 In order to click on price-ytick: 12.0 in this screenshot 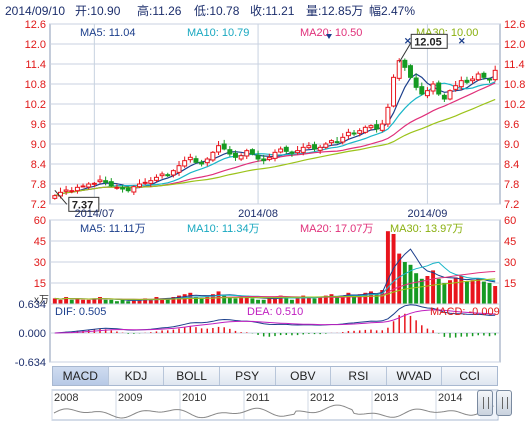, I will do `click(35, 45)`.